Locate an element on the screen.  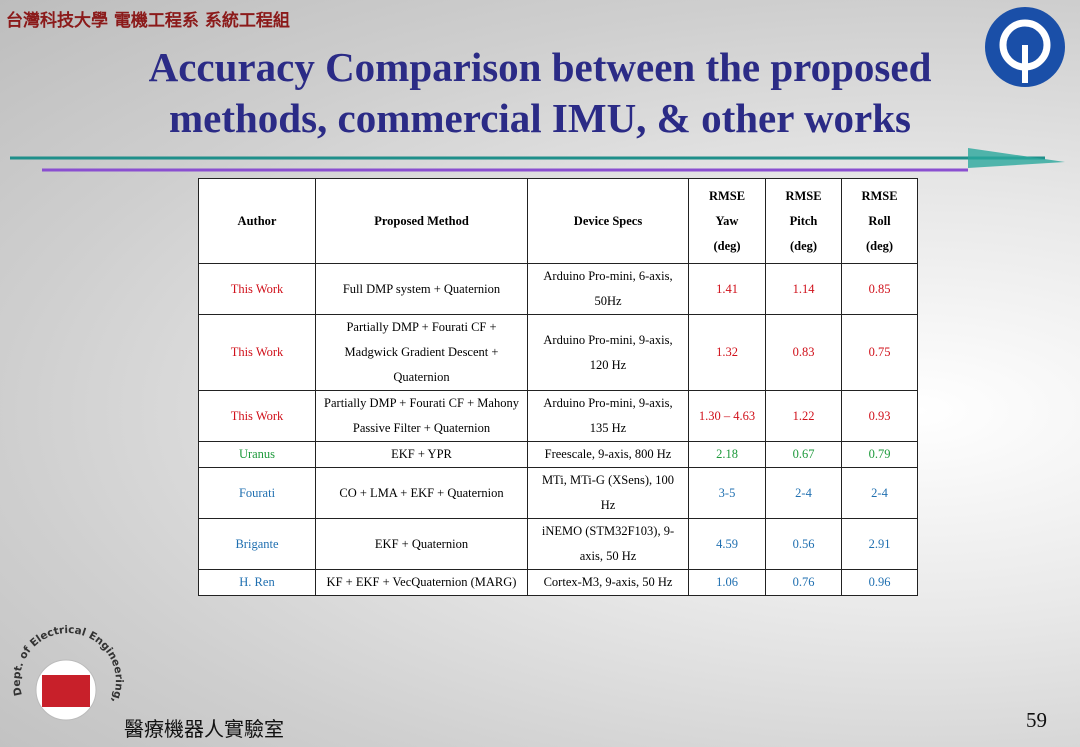
institution: 台灣科技大學 電機工程系 系統工程組 is located at coordinates (148, 21).